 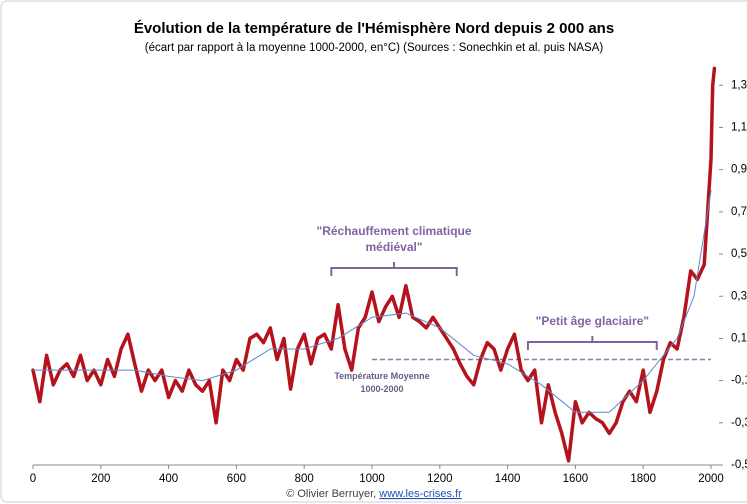 I want to click on mean-label: 1000-2000, so click(x=381, y=389).